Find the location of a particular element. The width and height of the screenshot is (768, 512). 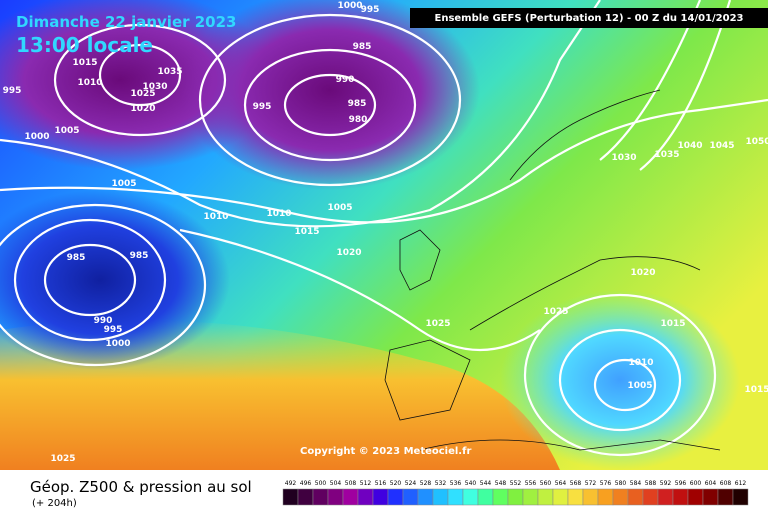

legend-label: 584 is located at coordinates (636, 483).